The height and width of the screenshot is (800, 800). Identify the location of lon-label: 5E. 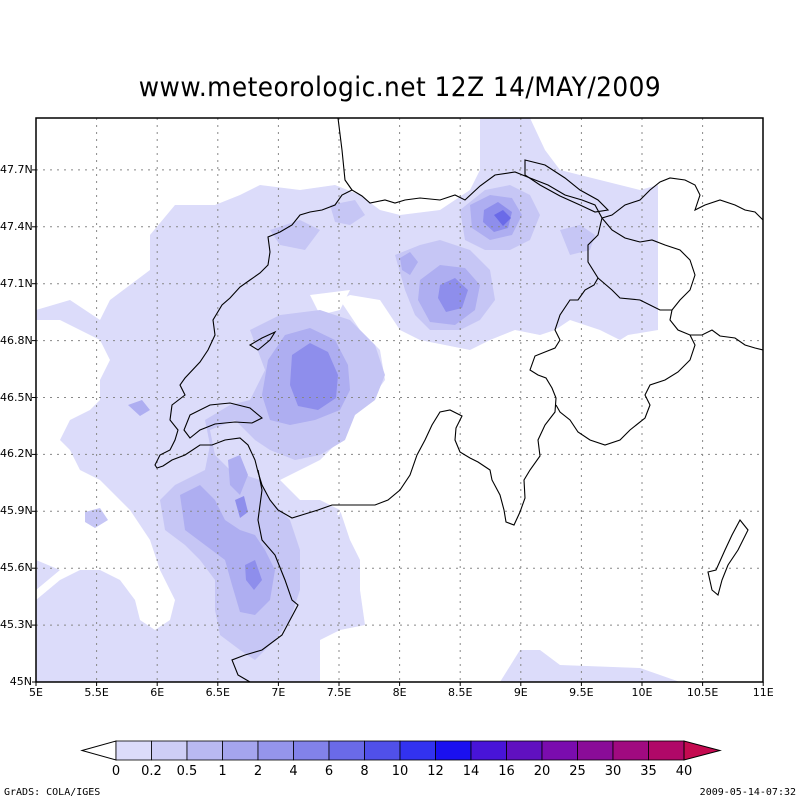
(36, 692).